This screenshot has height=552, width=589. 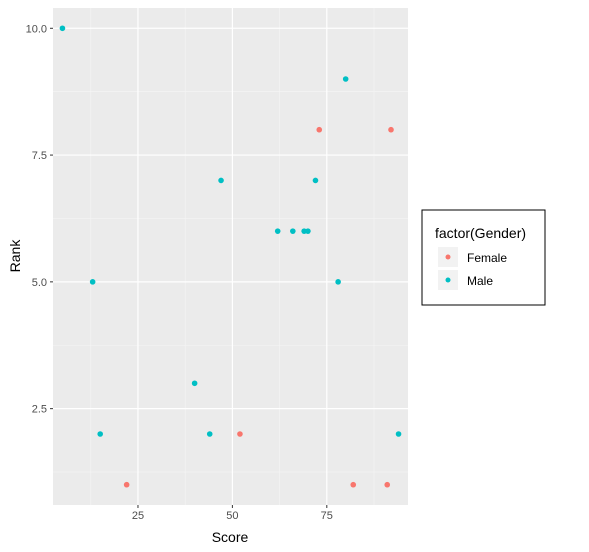 I want to click on x-axis-ticks: 25 50 75, so click(x=232, y=513).